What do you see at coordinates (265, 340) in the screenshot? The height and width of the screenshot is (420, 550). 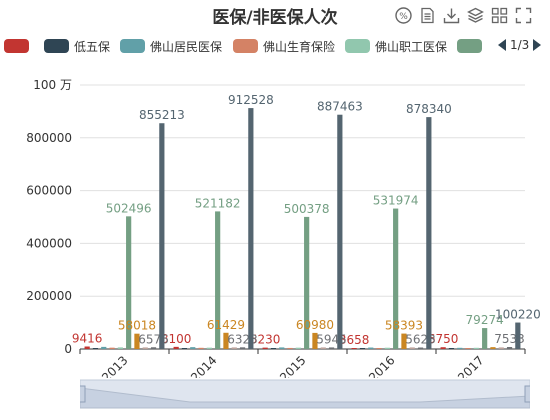 I see `data-label: 5230` at bounding box center [265, 340].